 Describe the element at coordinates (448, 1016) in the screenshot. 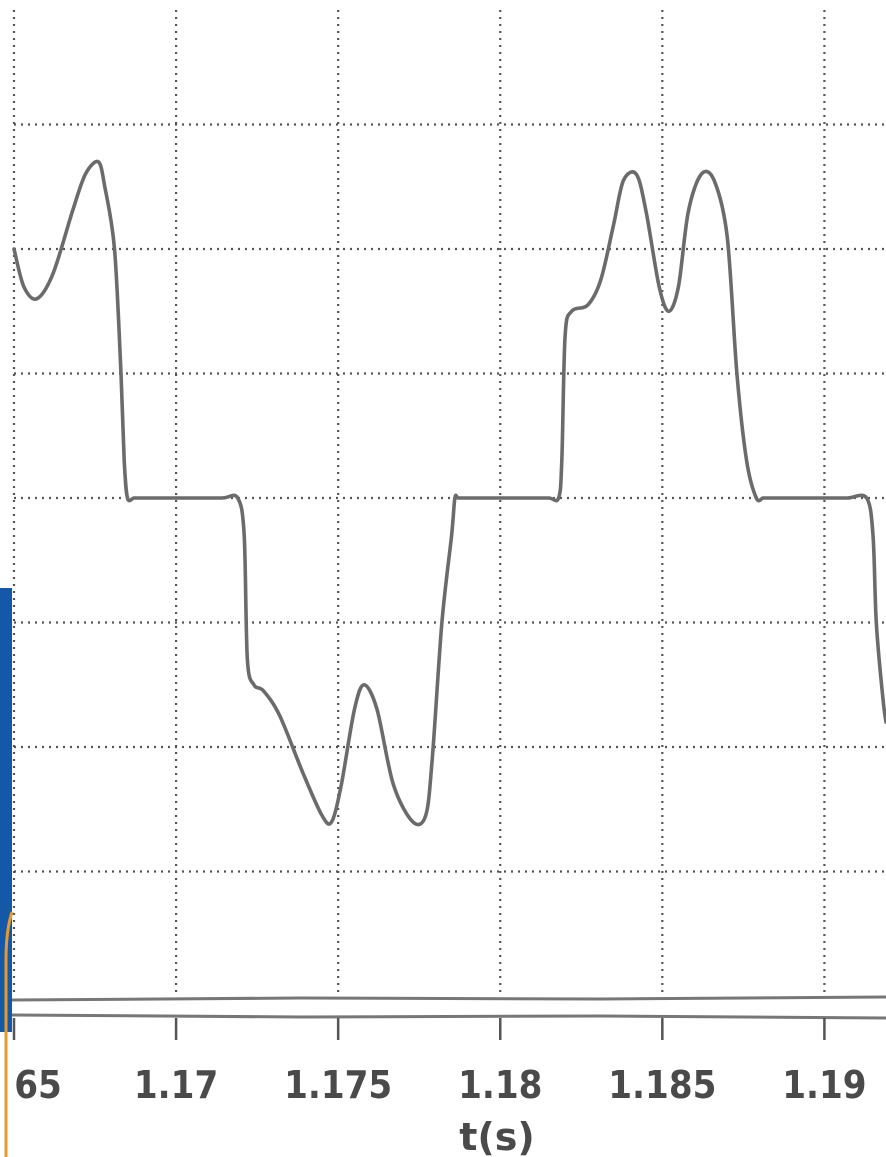

I see `bottom-trace-lower` at that location.